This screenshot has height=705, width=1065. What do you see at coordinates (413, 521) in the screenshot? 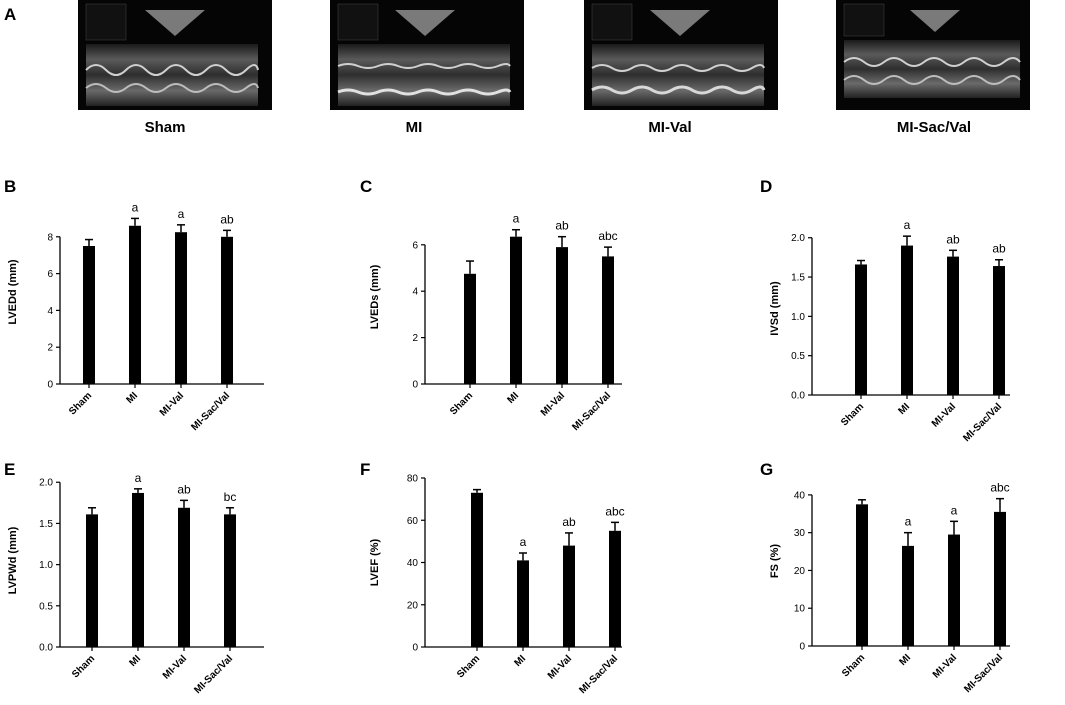
I see `y-tick-label: 60` at bounding box center [413, 521].